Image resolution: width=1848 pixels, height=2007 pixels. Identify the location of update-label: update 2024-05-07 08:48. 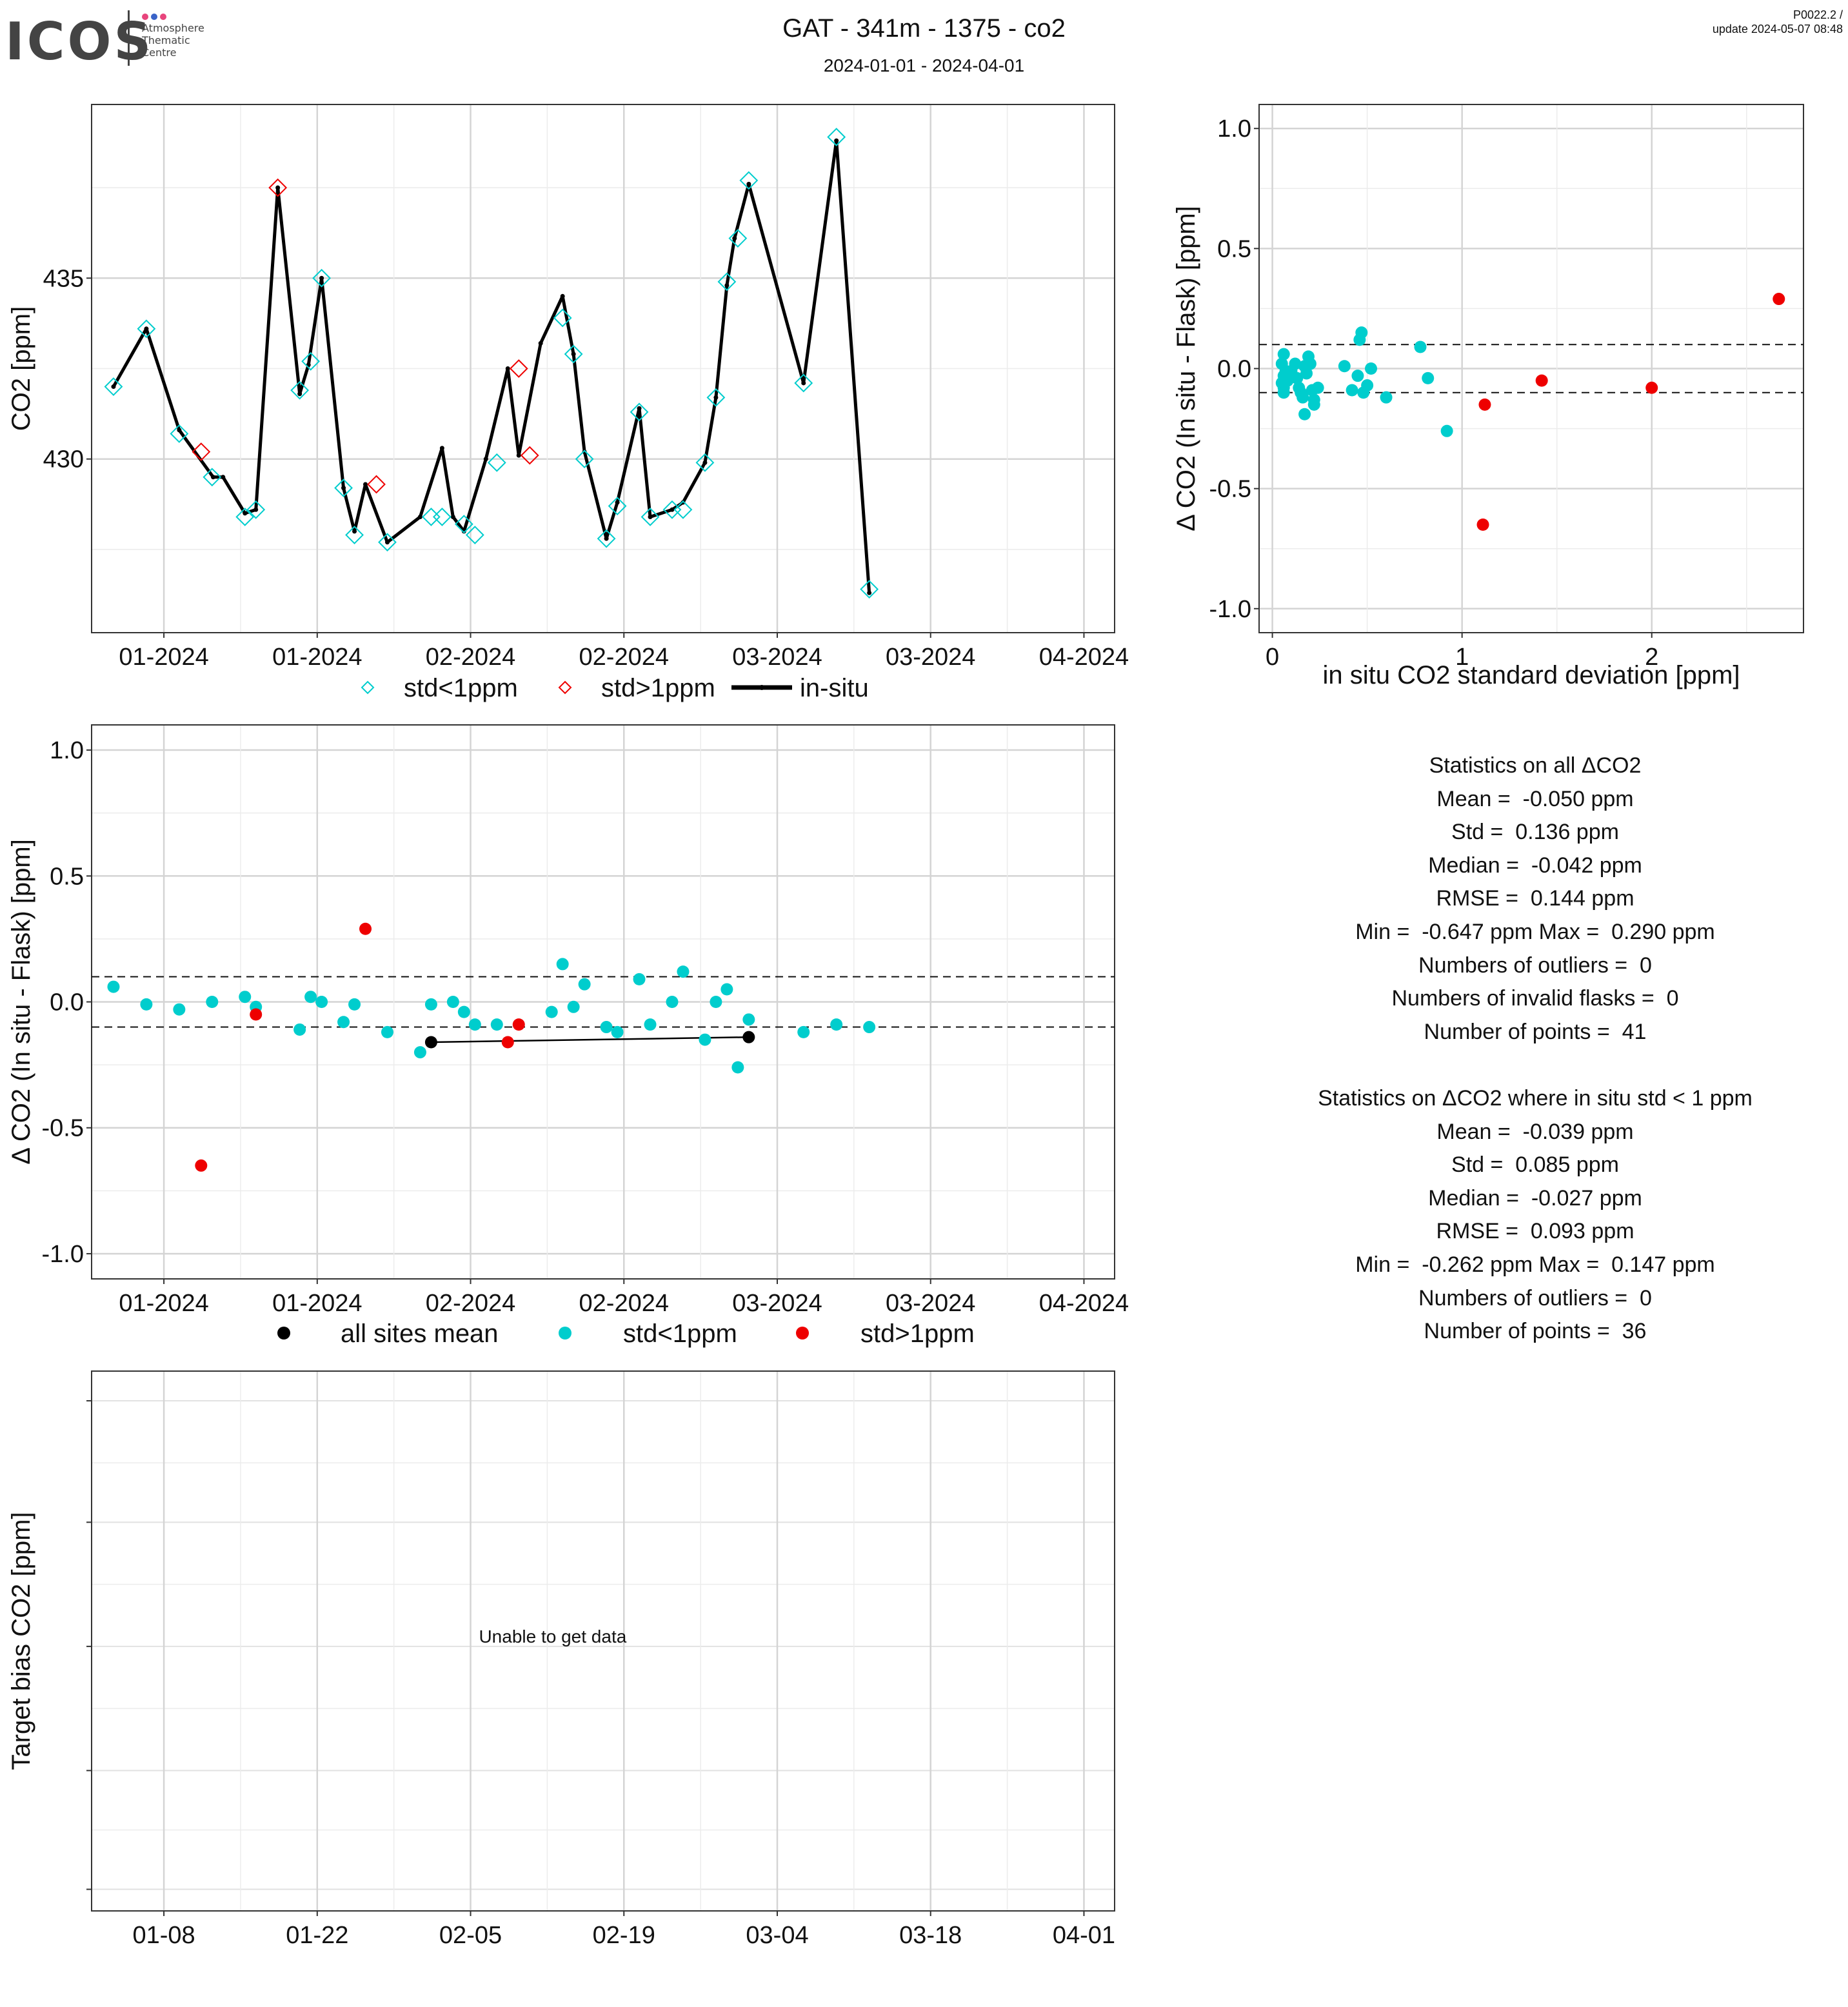
(1778, 29).